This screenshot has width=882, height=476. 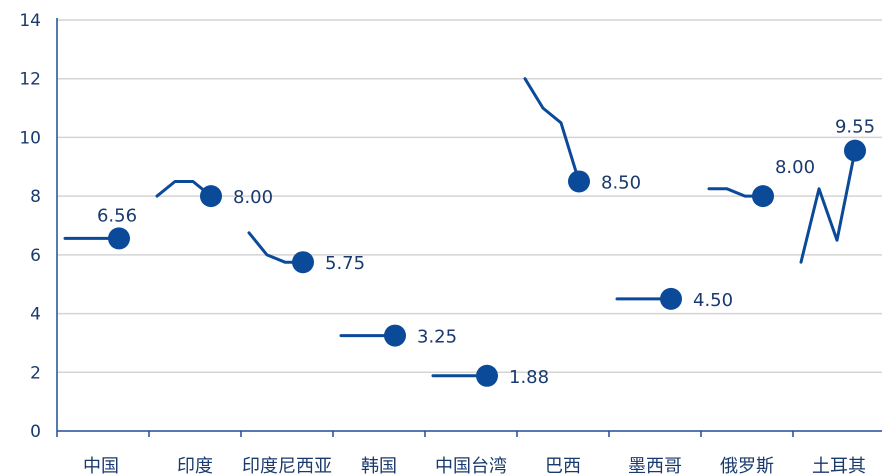 What do you see at coordinates (713, 300) in the screenshot?
I see `data-label-6: 4.50` at bounding box center [713, 300].